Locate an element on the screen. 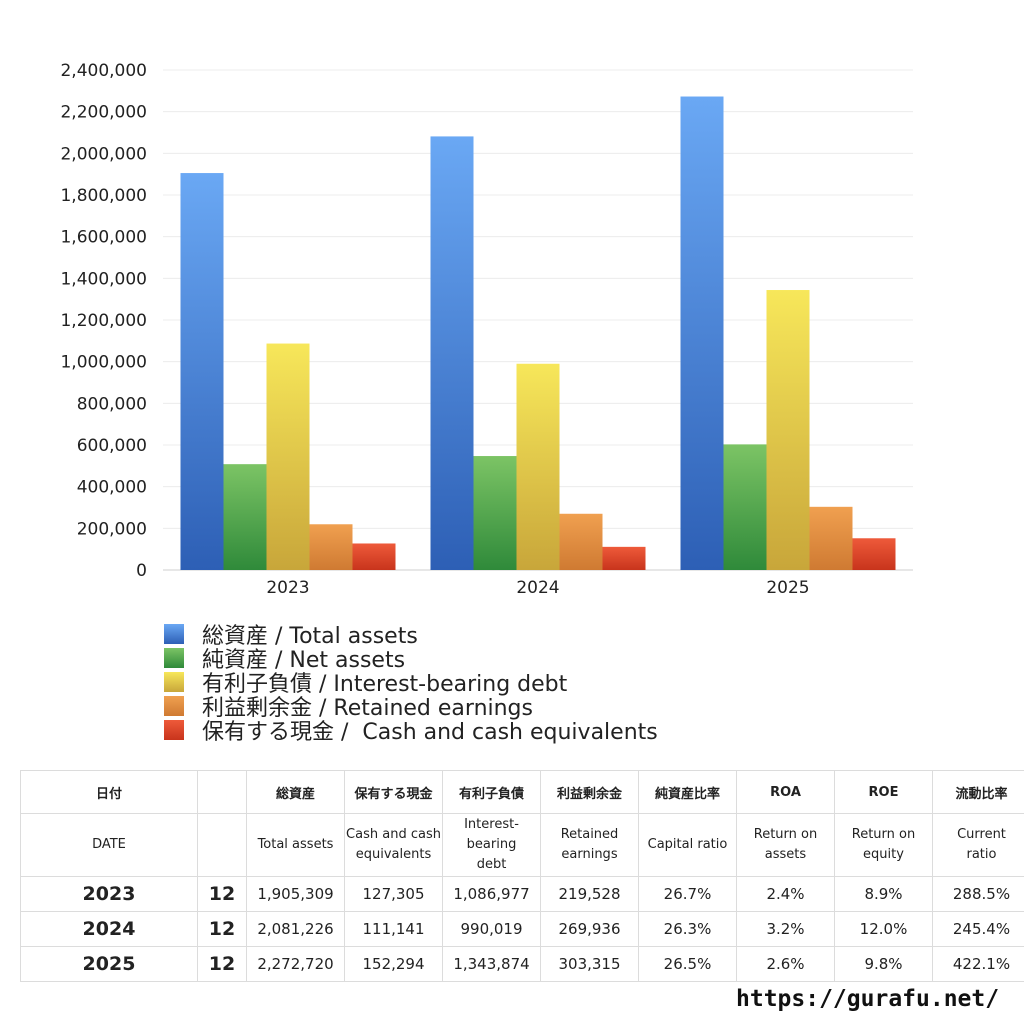  legend-label: 保有する現金 / Cash and cash equivalents is located at coordinates (430, 732).